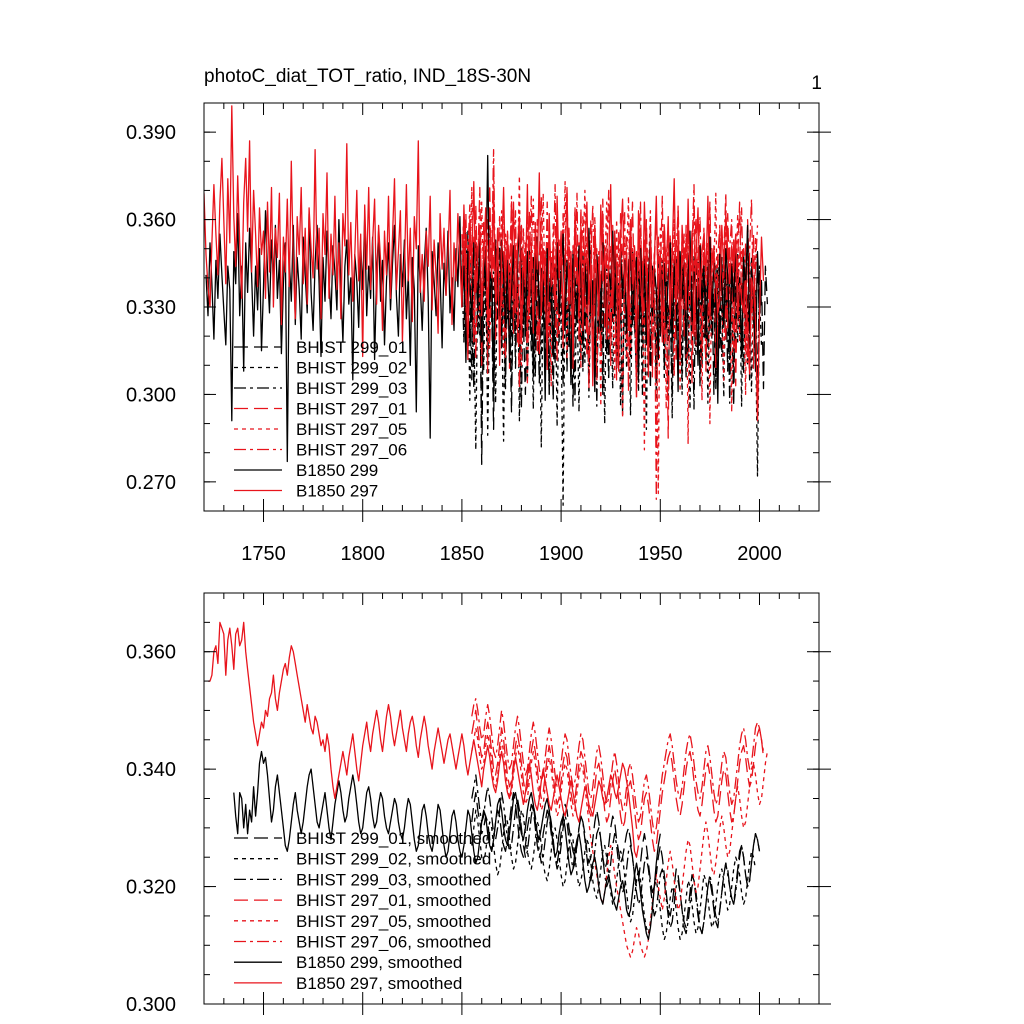  What do you see at coordinates (151, 770) in the screenshot?
I see `y-tick-label: 0.340` at bounding box center [151, 770].